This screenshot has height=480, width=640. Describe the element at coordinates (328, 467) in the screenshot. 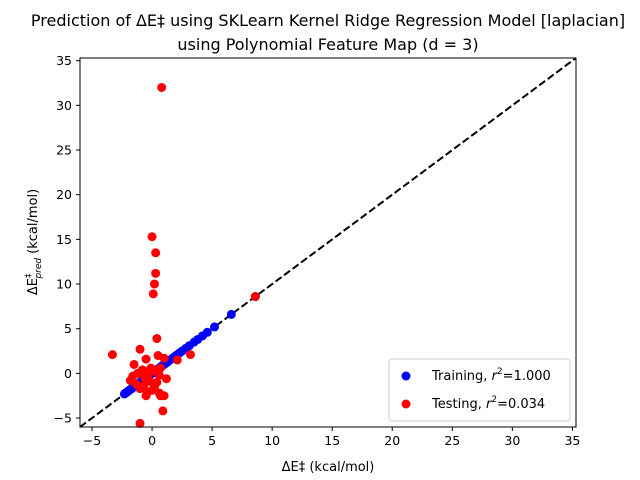

I see `x-axis-label: ΔE‡ (kcal/mol)` at that location.